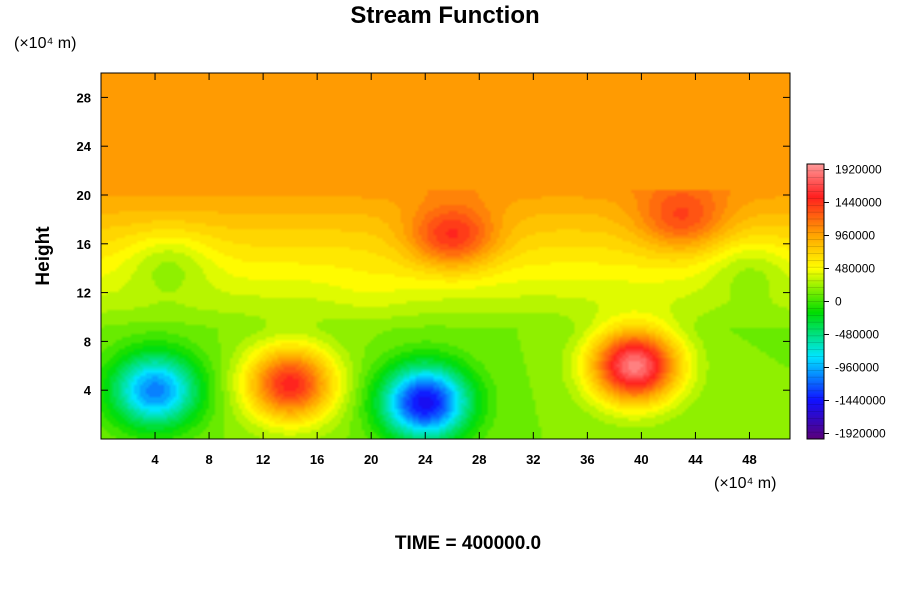  Describe the element at coordinates (84, 146) in the screenshot. I see `y-tick-label: 24` at that location.